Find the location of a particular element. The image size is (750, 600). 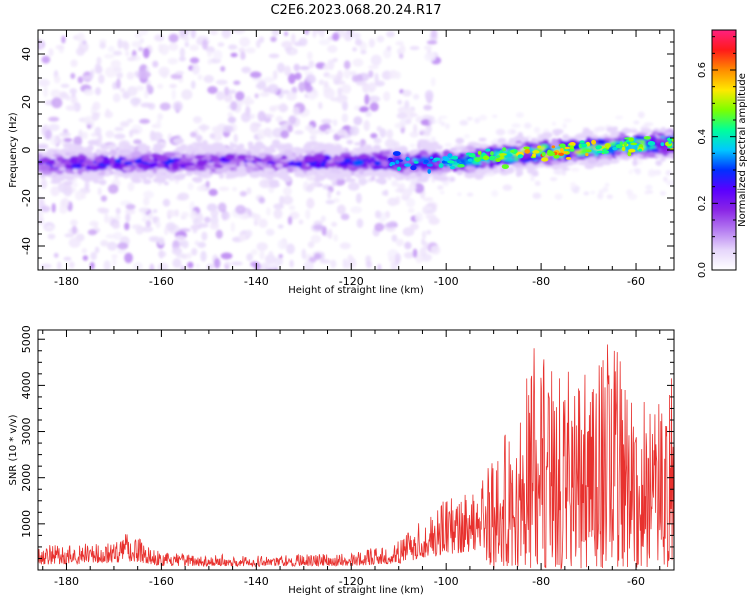

x-tick-label: -100 is located at coordinates (446, 581).